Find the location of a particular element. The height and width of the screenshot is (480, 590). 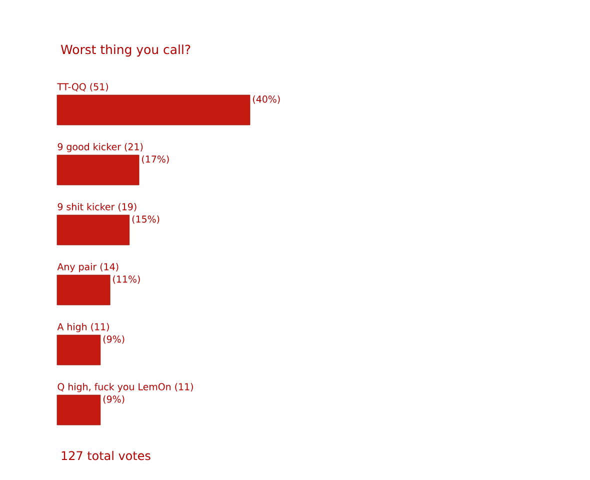

y-tick-label: Q high, fuck you LemOn (11) is located at coordinates (125, 387).